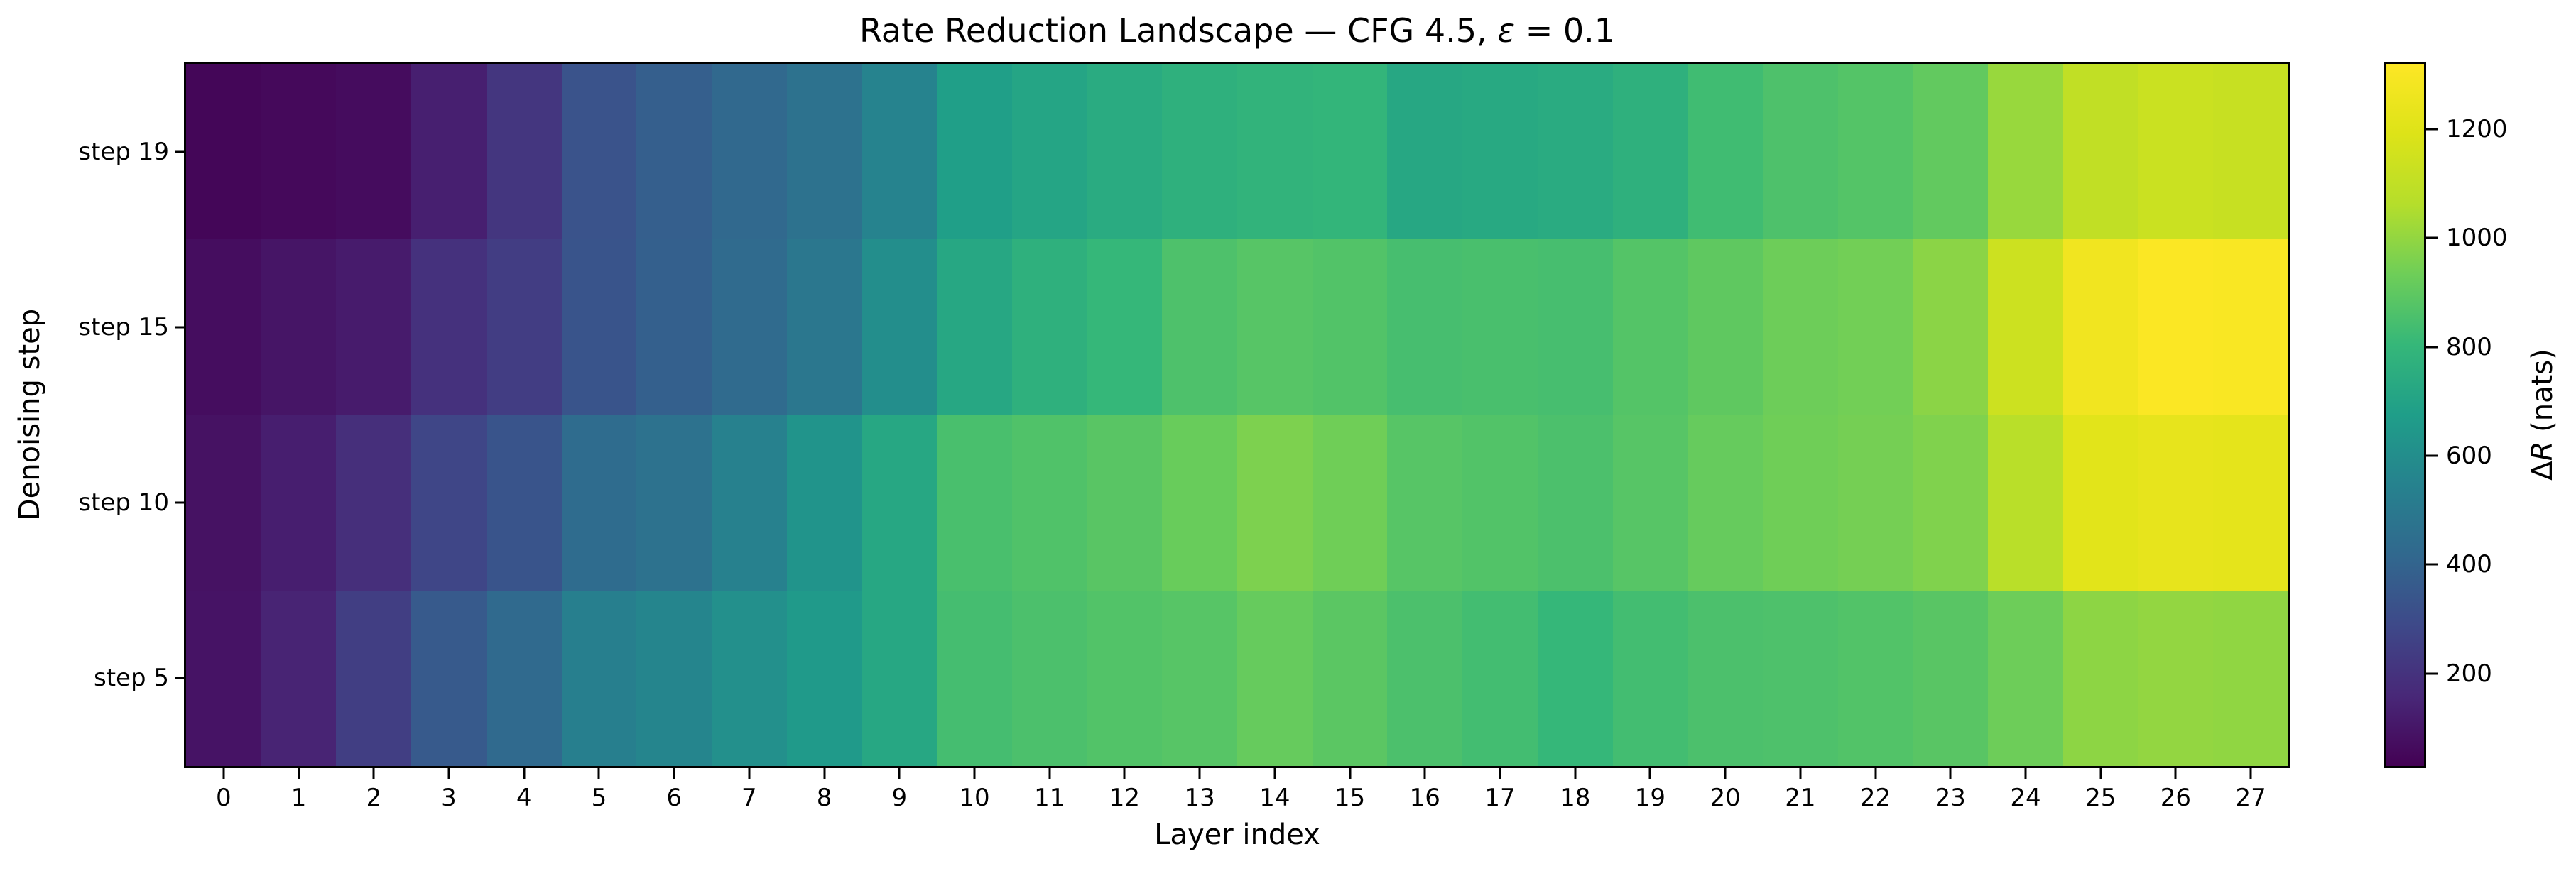 The height and width of the screenshot is (876, 2576). Describe the element at coordinates (93, 415) in the screenshot. I see `y-axis: step 19 step 15 step 10 step 5` at that location.